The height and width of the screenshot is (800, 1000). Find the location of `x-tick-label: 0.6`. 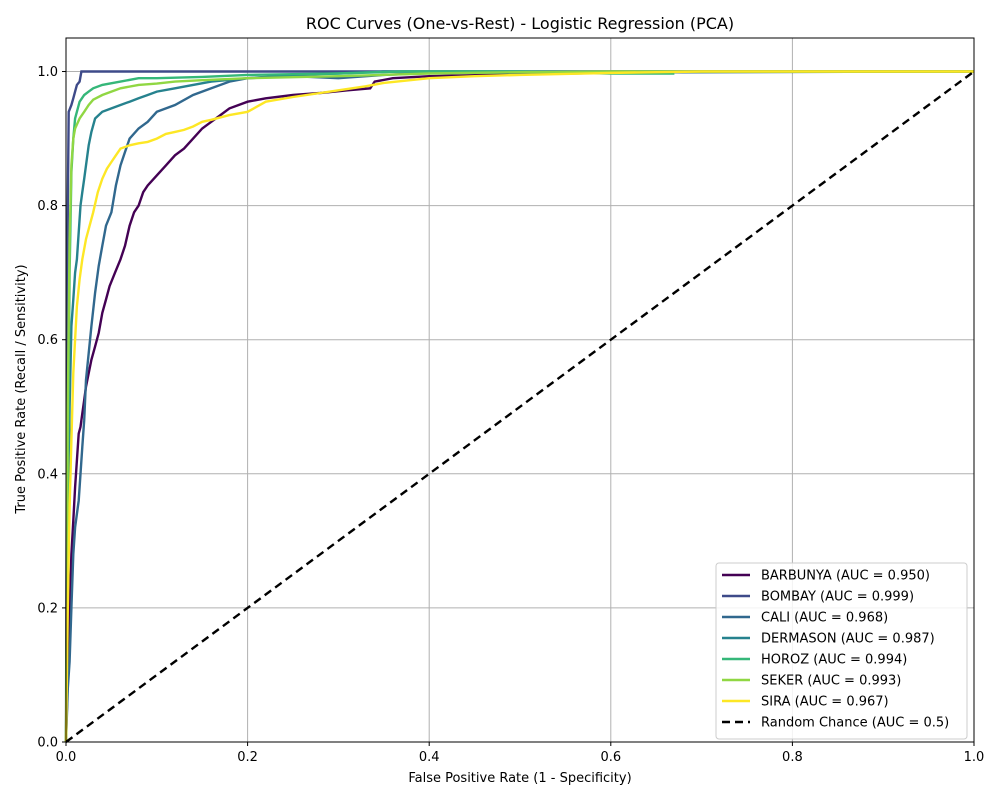

x-tick-label: 0.6 is located at coordinates (610, 757).